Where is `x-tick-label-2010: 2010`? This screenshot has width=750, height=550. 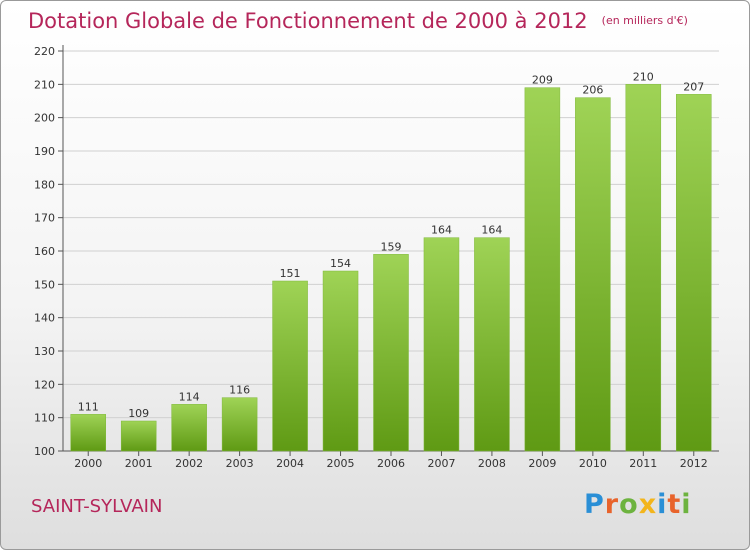
x-tick-label-2010: 2010 is located at coordinates (593, 463).